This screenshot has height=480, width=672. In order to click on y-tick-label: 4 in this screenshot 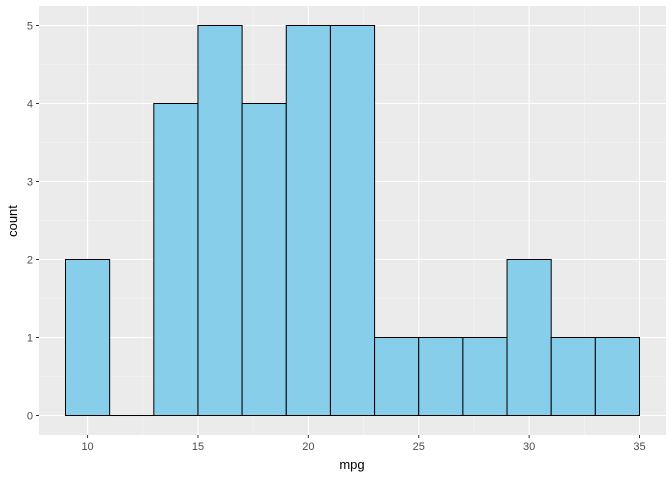, I will do `click(30, 105)`.